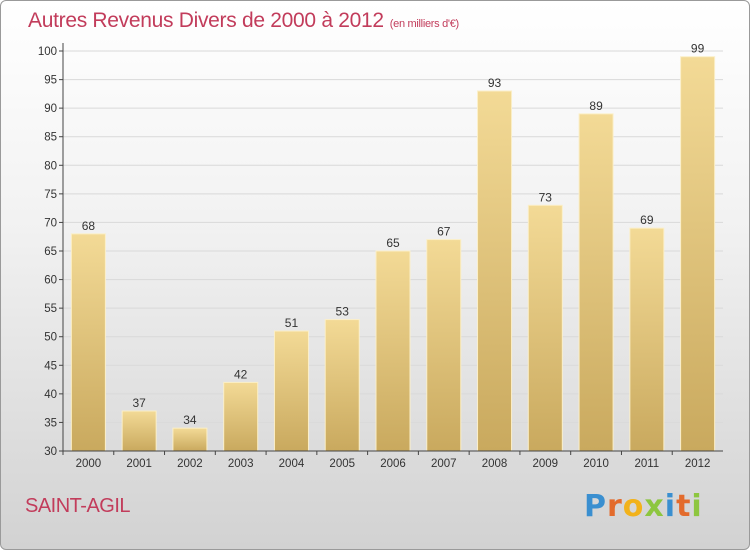  I want to click on value-label-2009: 73, so click(546, 197).